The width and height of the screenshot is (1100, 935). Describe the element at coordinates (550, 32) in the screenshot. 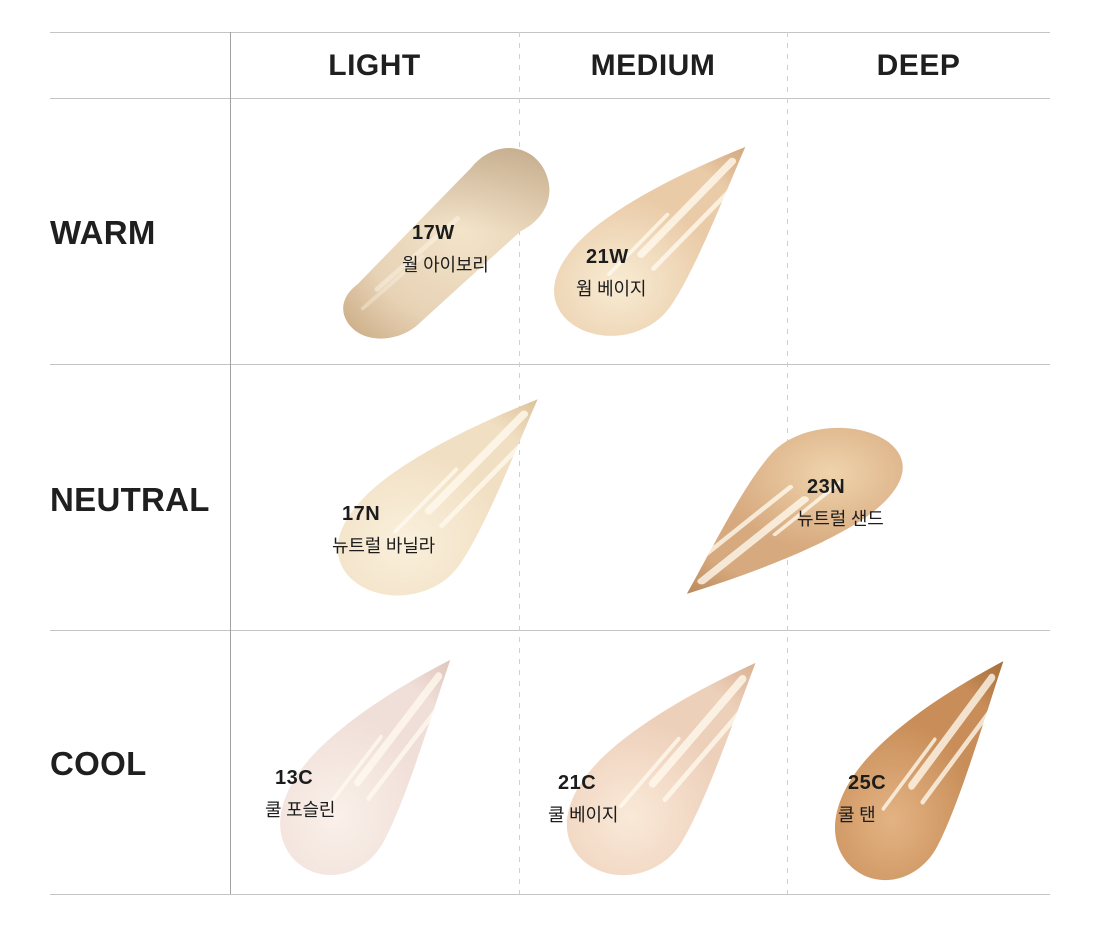

I see `grid-line-top` at that location.